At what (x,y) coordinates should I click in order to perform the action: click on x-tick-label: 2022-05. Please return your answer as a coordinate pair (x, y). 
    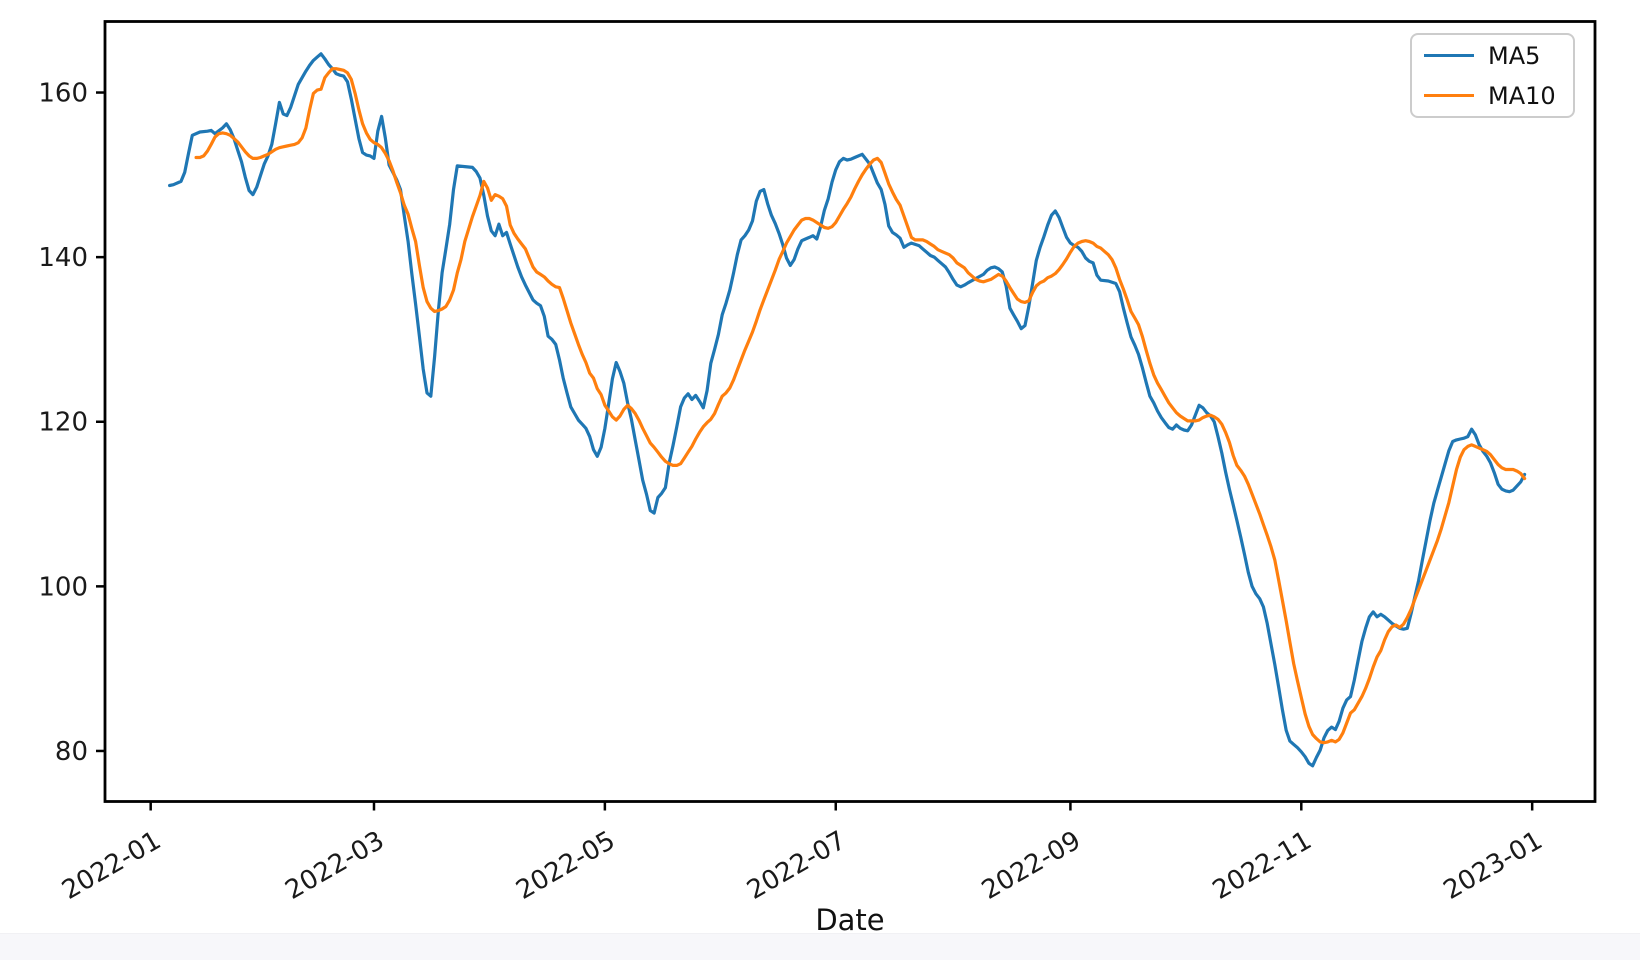
    Looking at the image, I should click on (565, 866).